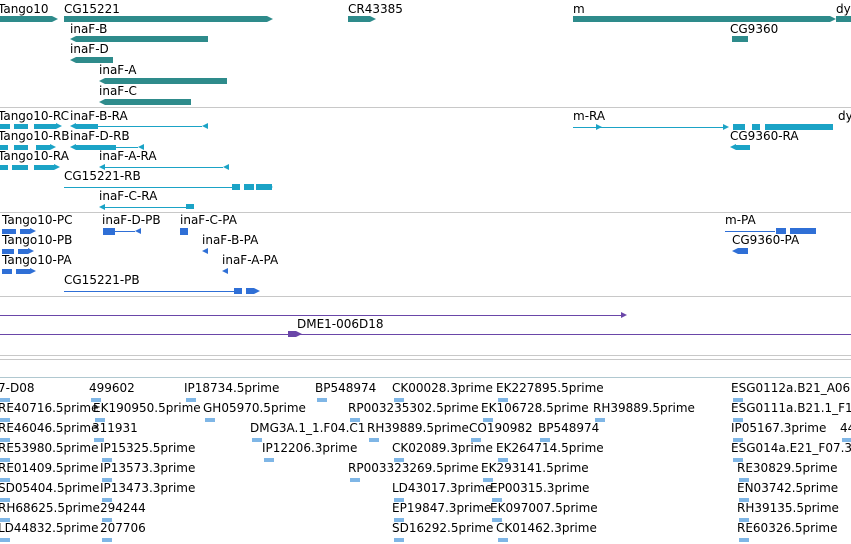 The width and height of the screenshot is (851, 544). I want to click on strand-arrow, so click(73, 60).